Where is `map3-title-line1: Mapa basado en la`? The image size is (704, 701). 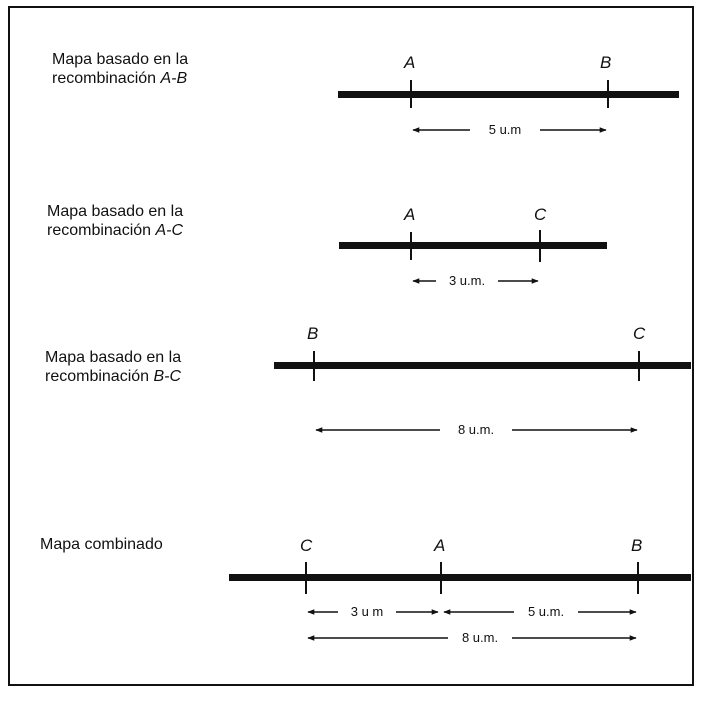
map3-title-line1: Mapa basado en la is located at coordinates (113, 357).